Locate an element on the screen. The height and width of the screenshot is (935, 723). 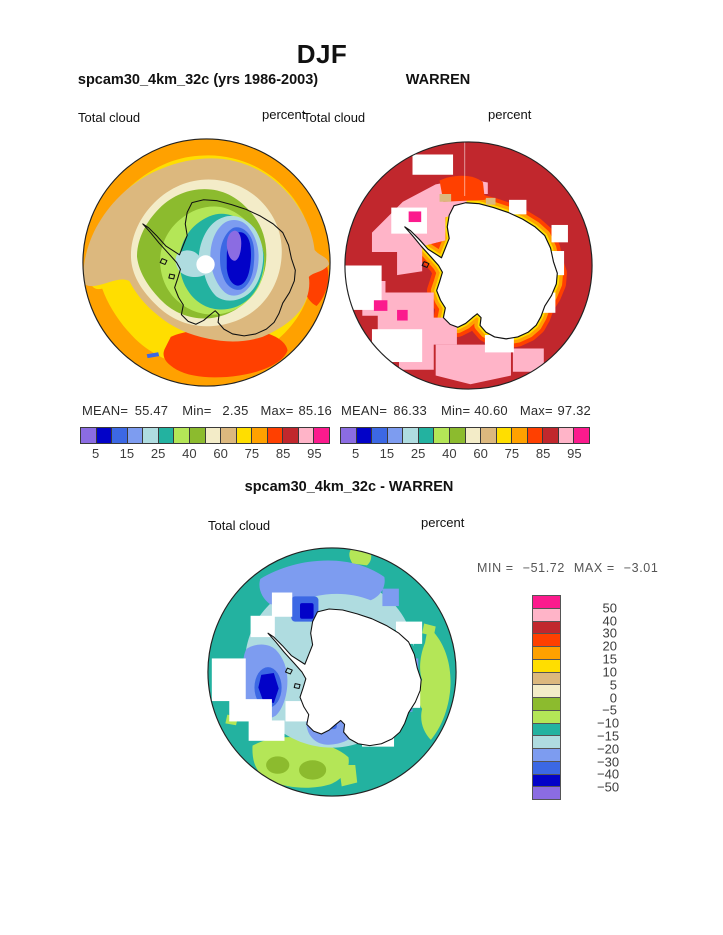
min-value: 2.35 is located at coordinates (235, 410).